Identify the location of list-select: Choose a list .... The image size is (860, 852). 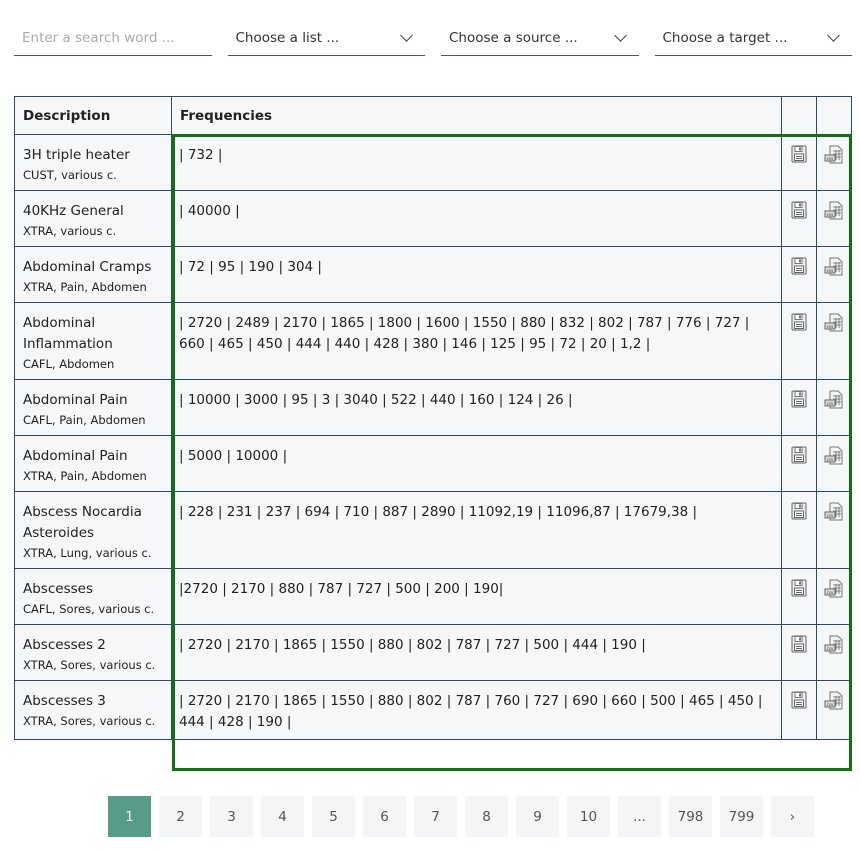
(326, 38).